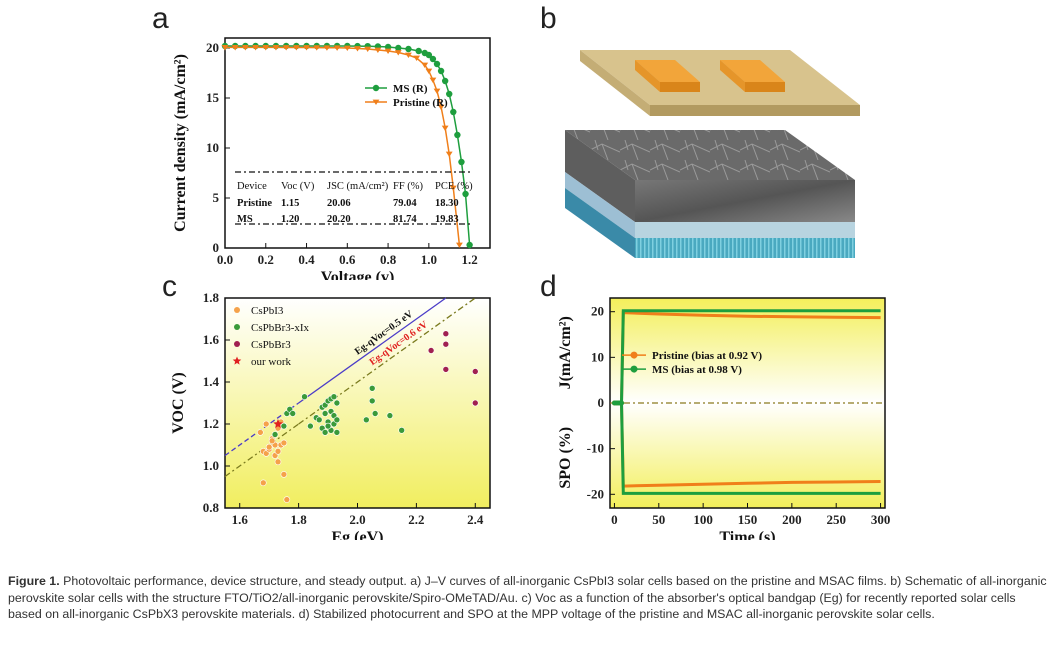 The image size is (1058, 654). What do you see at coordinates (216, 197) in the screenshot?
I see `y-tick-label: 5` at bounding box center [216, 197].